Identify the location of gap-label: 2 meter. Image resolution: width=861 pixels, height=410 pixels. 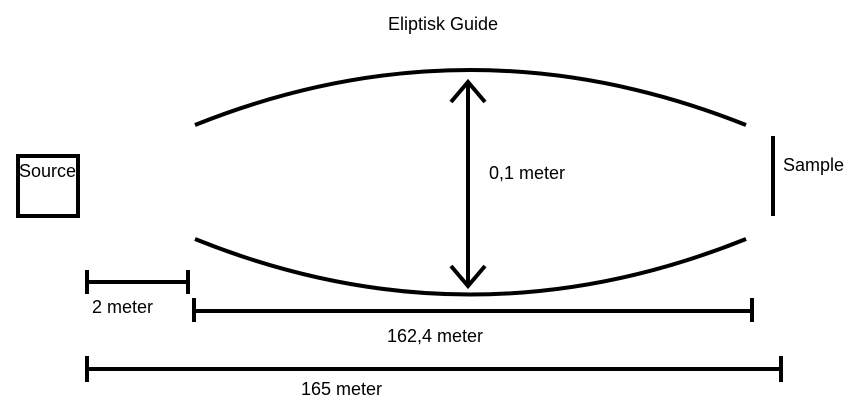
(123, 307).